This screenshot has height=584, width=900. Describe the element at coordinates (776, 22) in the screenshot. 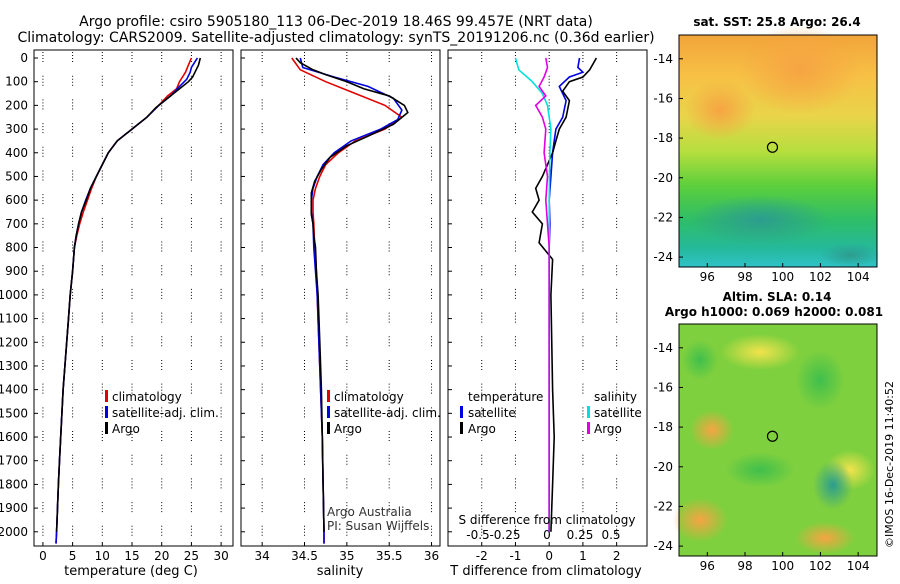

I see `sst-map-title: sat. SST: 25.8 Argo: 26.4` at that location.